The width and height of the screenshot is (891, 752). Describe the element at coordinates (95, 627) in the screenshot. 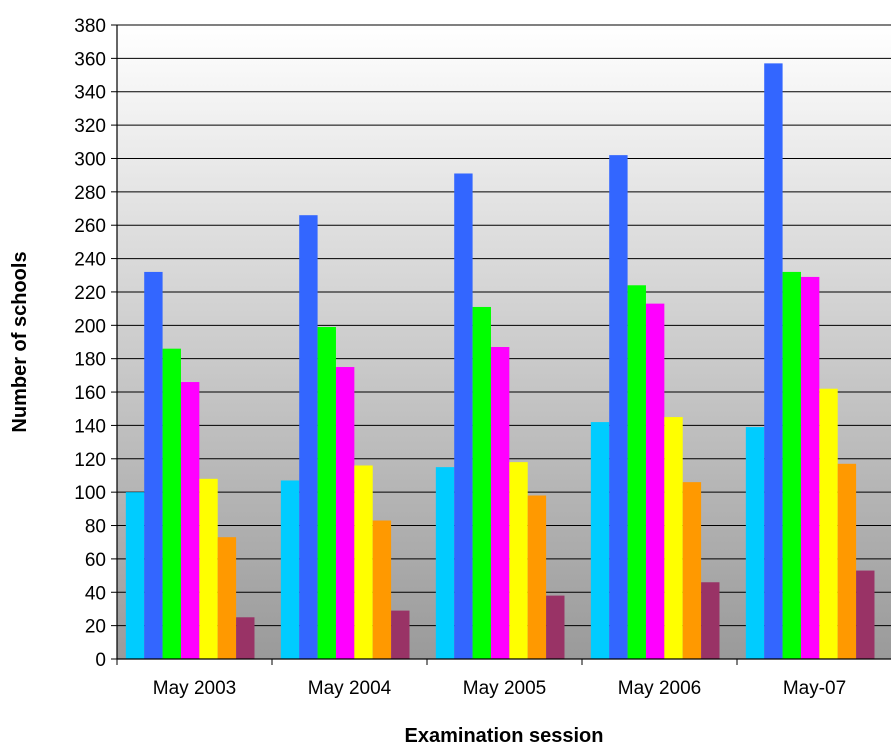

I see `y-tick-label: 20` at that location.